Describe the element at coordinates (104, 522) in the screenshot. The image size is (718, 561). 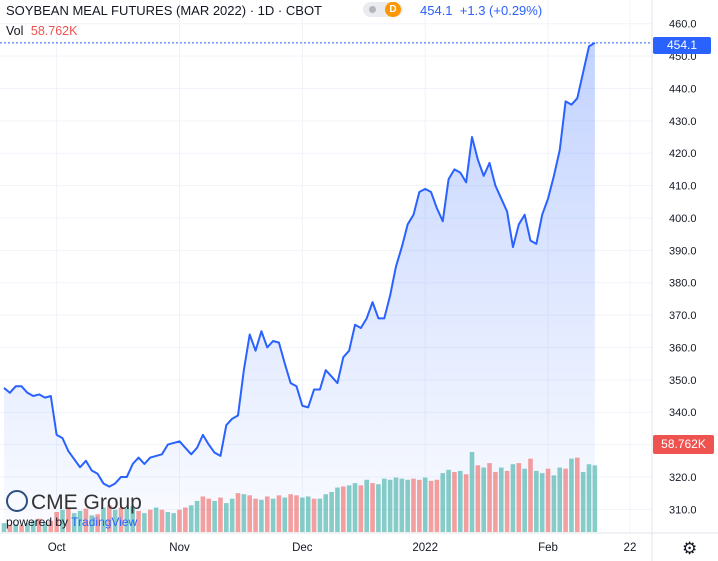
I see `tradingview-link: TradingView` at that location.